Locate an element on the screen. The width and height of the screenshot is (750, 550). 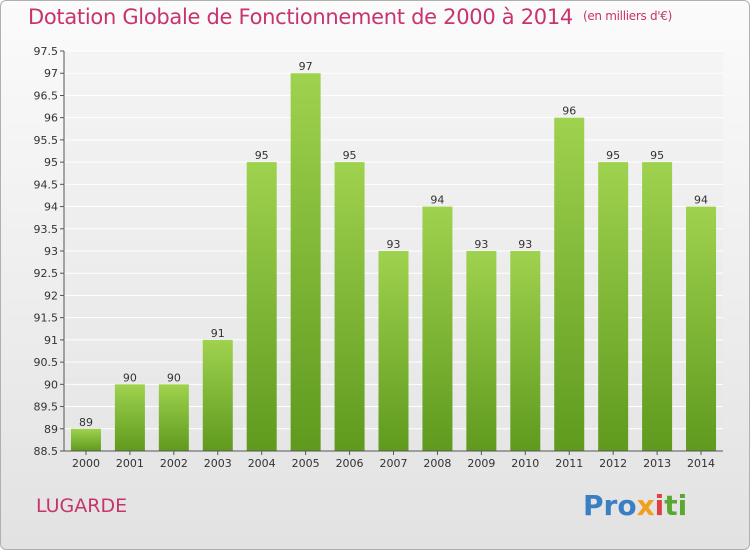
y-tick-label: 94 is located at coordinates (51, 207).